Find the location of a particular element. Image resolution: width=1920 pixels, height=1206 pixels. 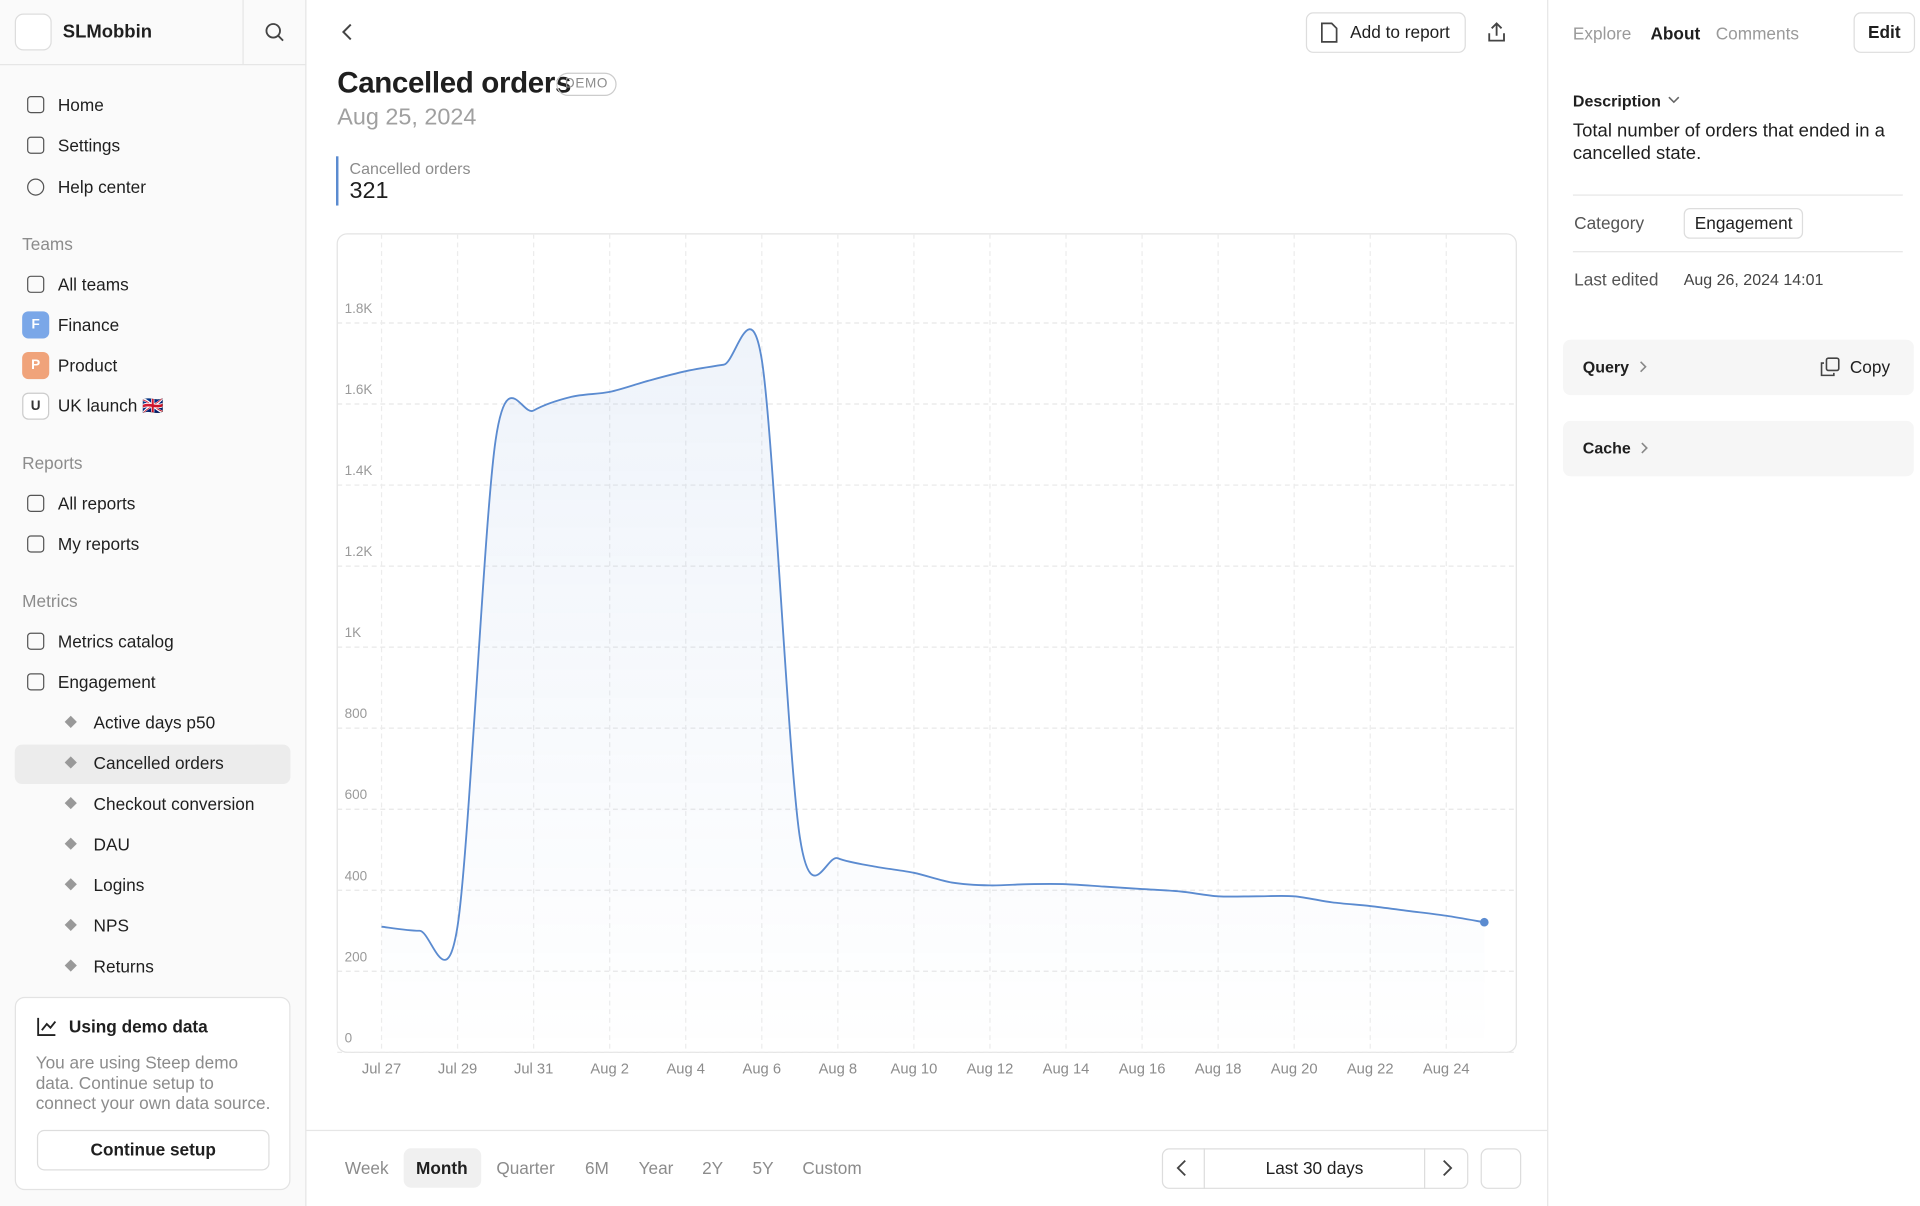

demo-title: Using demo data is located at coordinates (138, 1026).